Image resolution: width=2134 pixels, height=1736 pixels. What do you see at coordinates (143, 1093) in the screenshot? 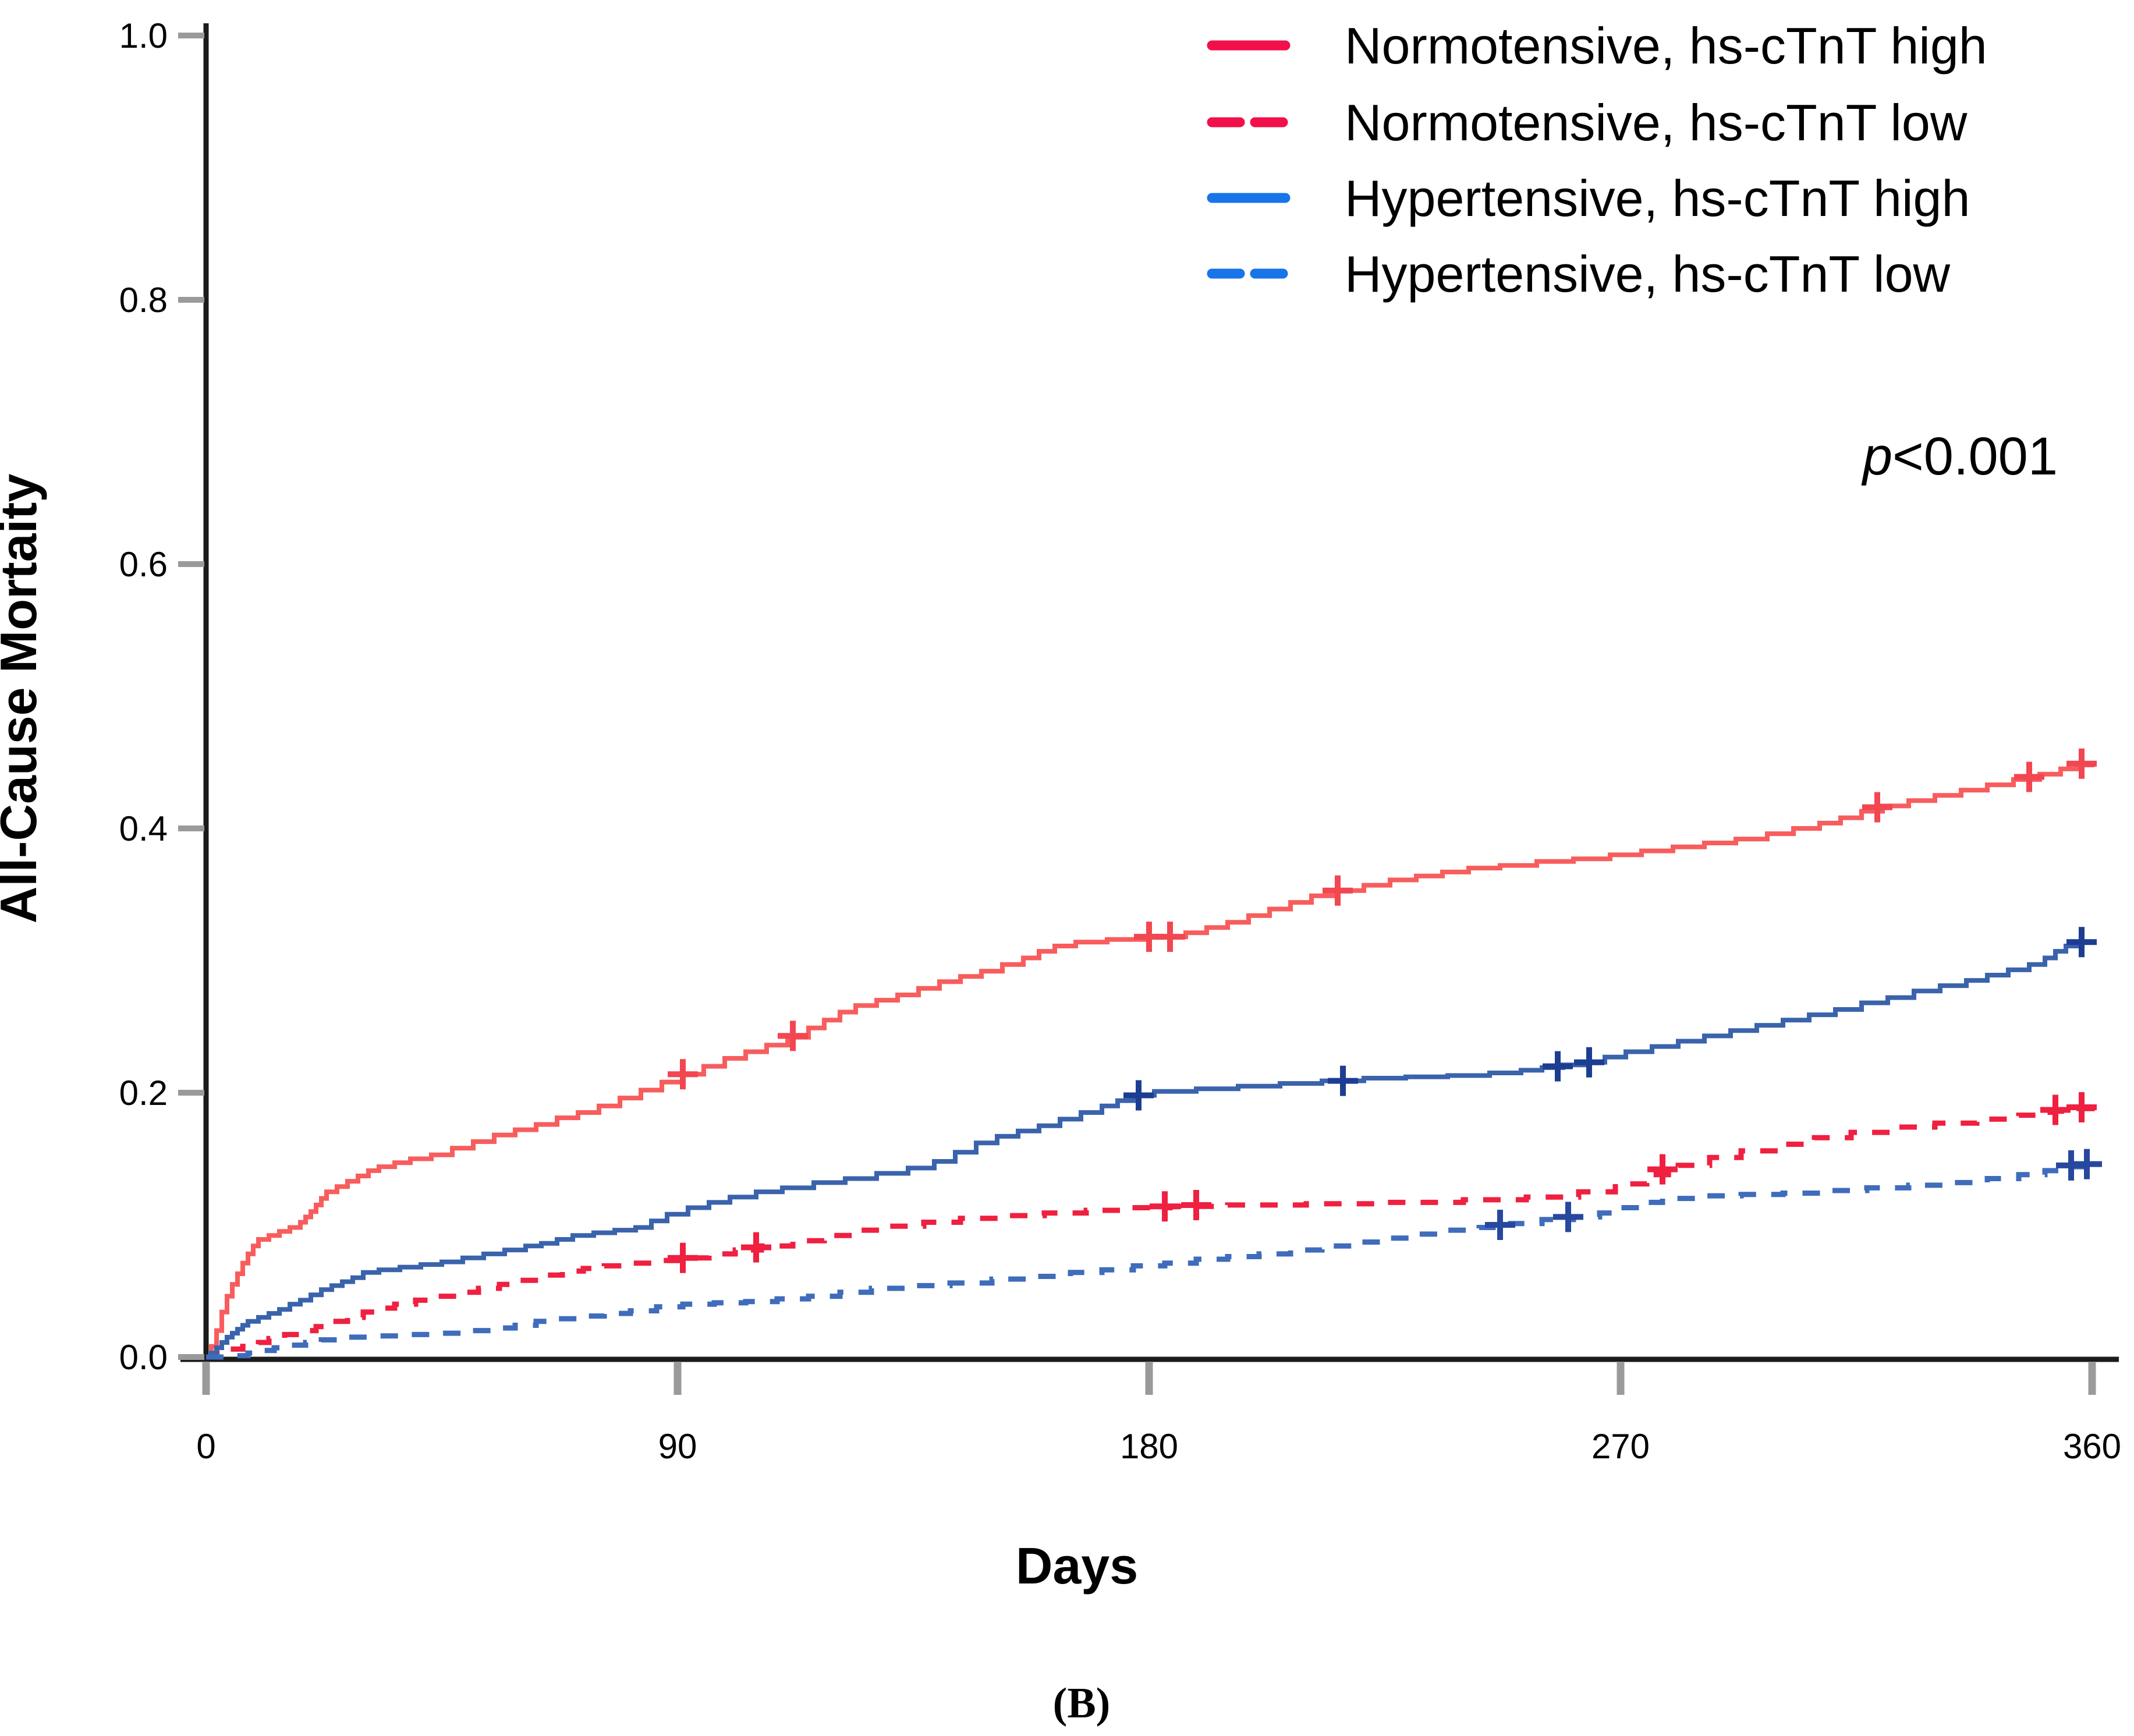
I see `y-tick-label: 0.2` at bounding box center [143, 1093].